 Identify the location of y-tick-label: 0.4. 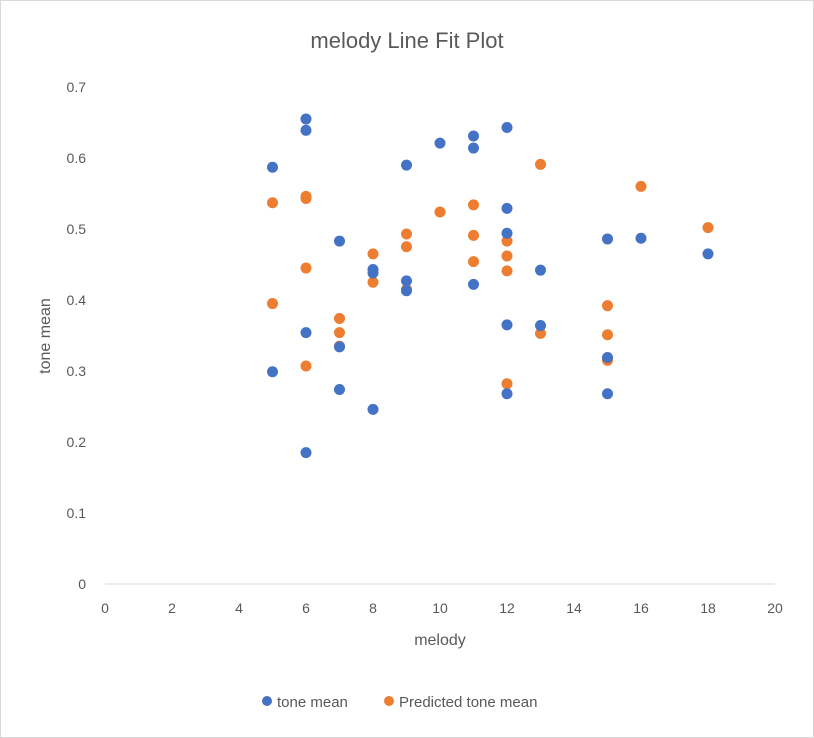
(77, 300).